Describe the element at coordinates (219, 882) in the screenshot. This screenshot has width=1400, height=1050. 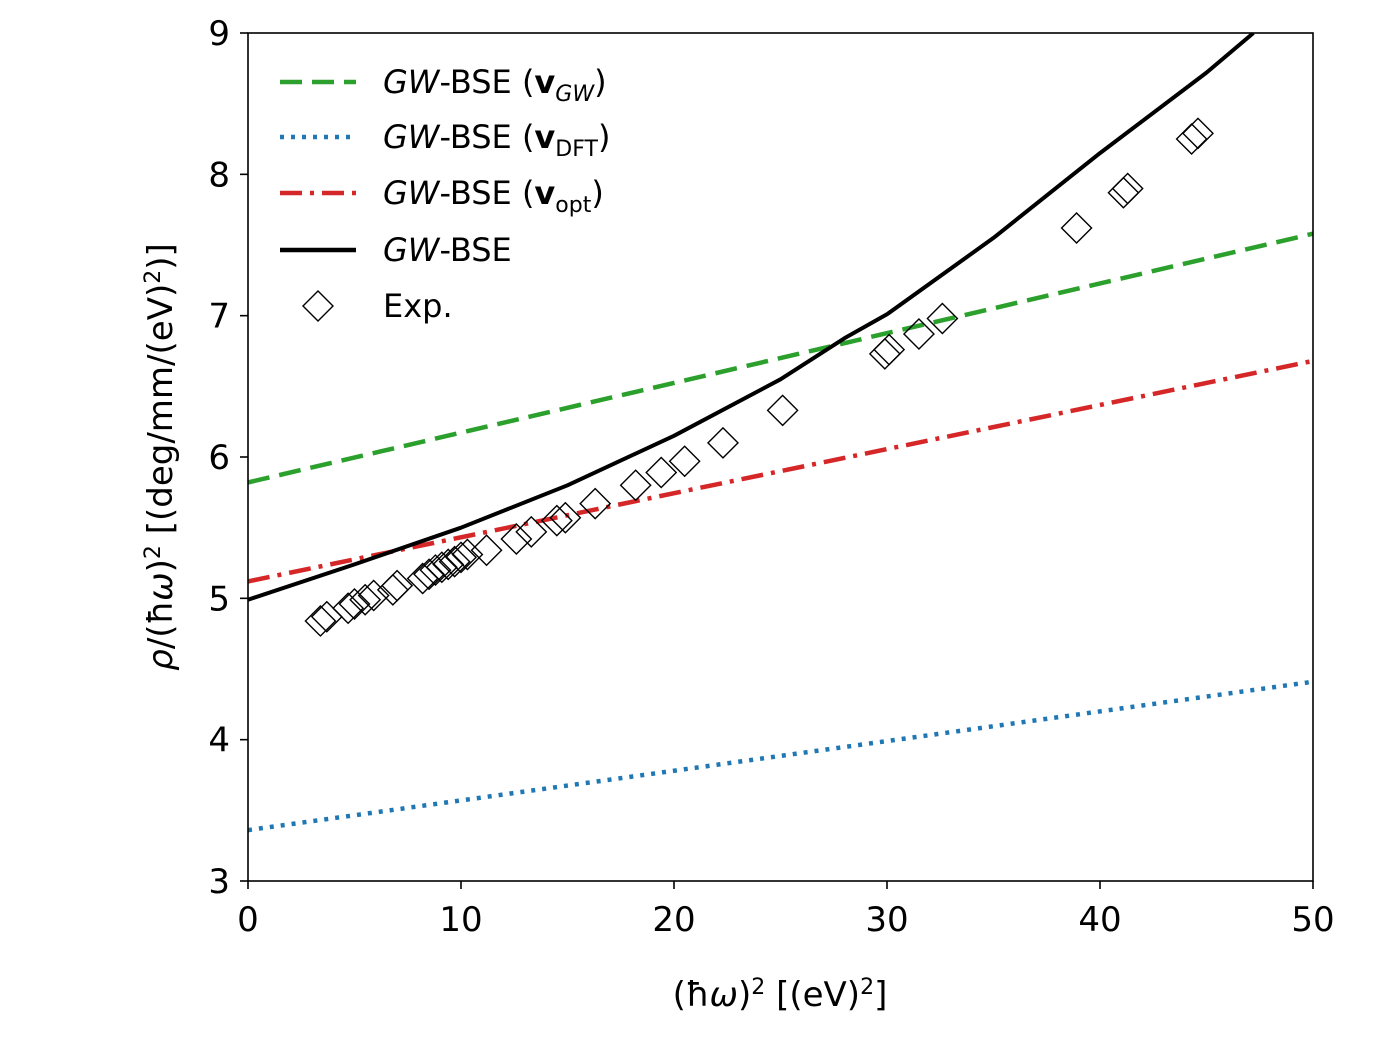
I see `y-tick-label: 3` at that location.